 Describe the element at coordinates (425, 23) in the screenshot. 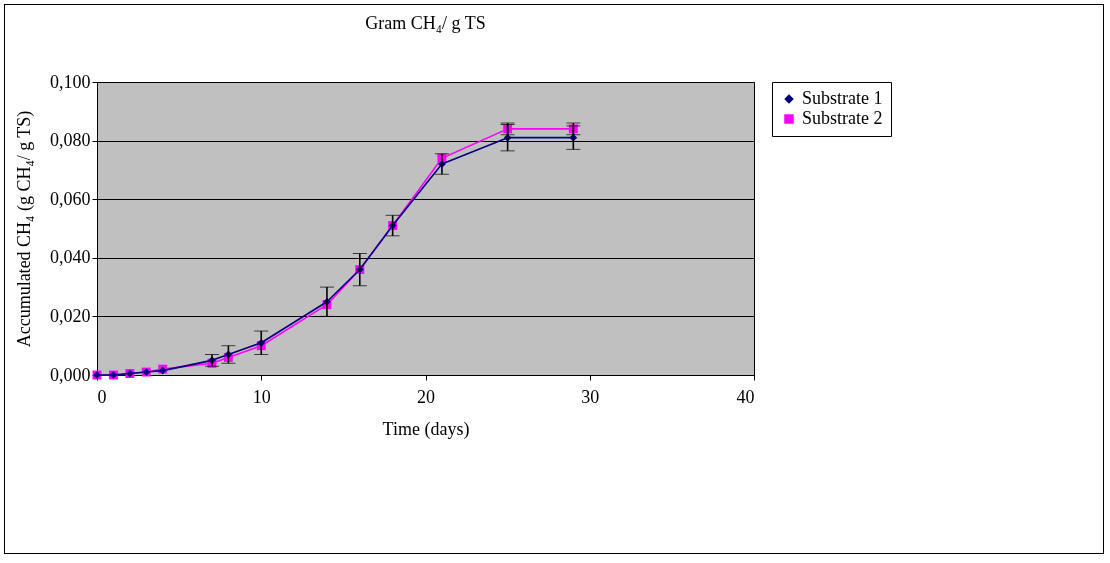

I see `chart-title: Gram CH₄/ g TS` at that location.